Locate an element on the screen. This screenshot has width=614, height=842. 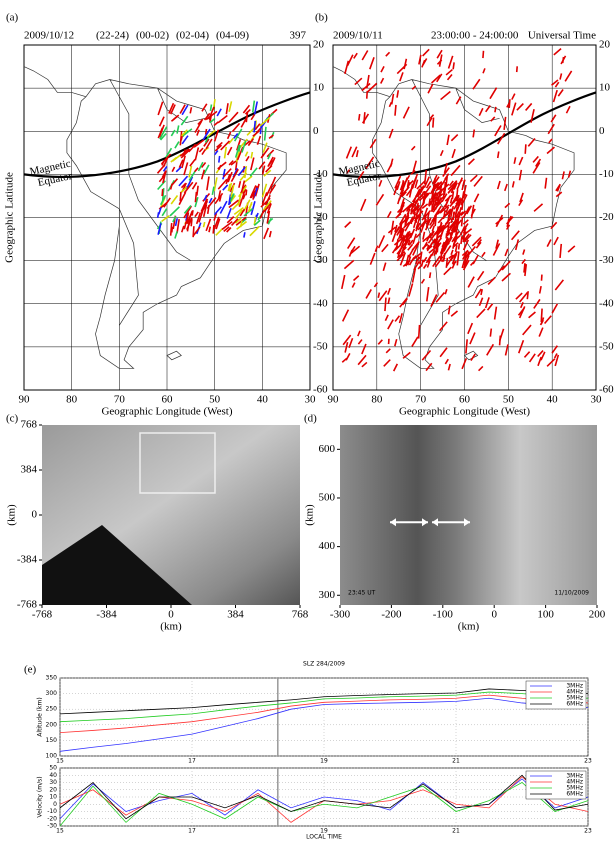
x-tick-label: 15 is located at coordinates (60, 761).